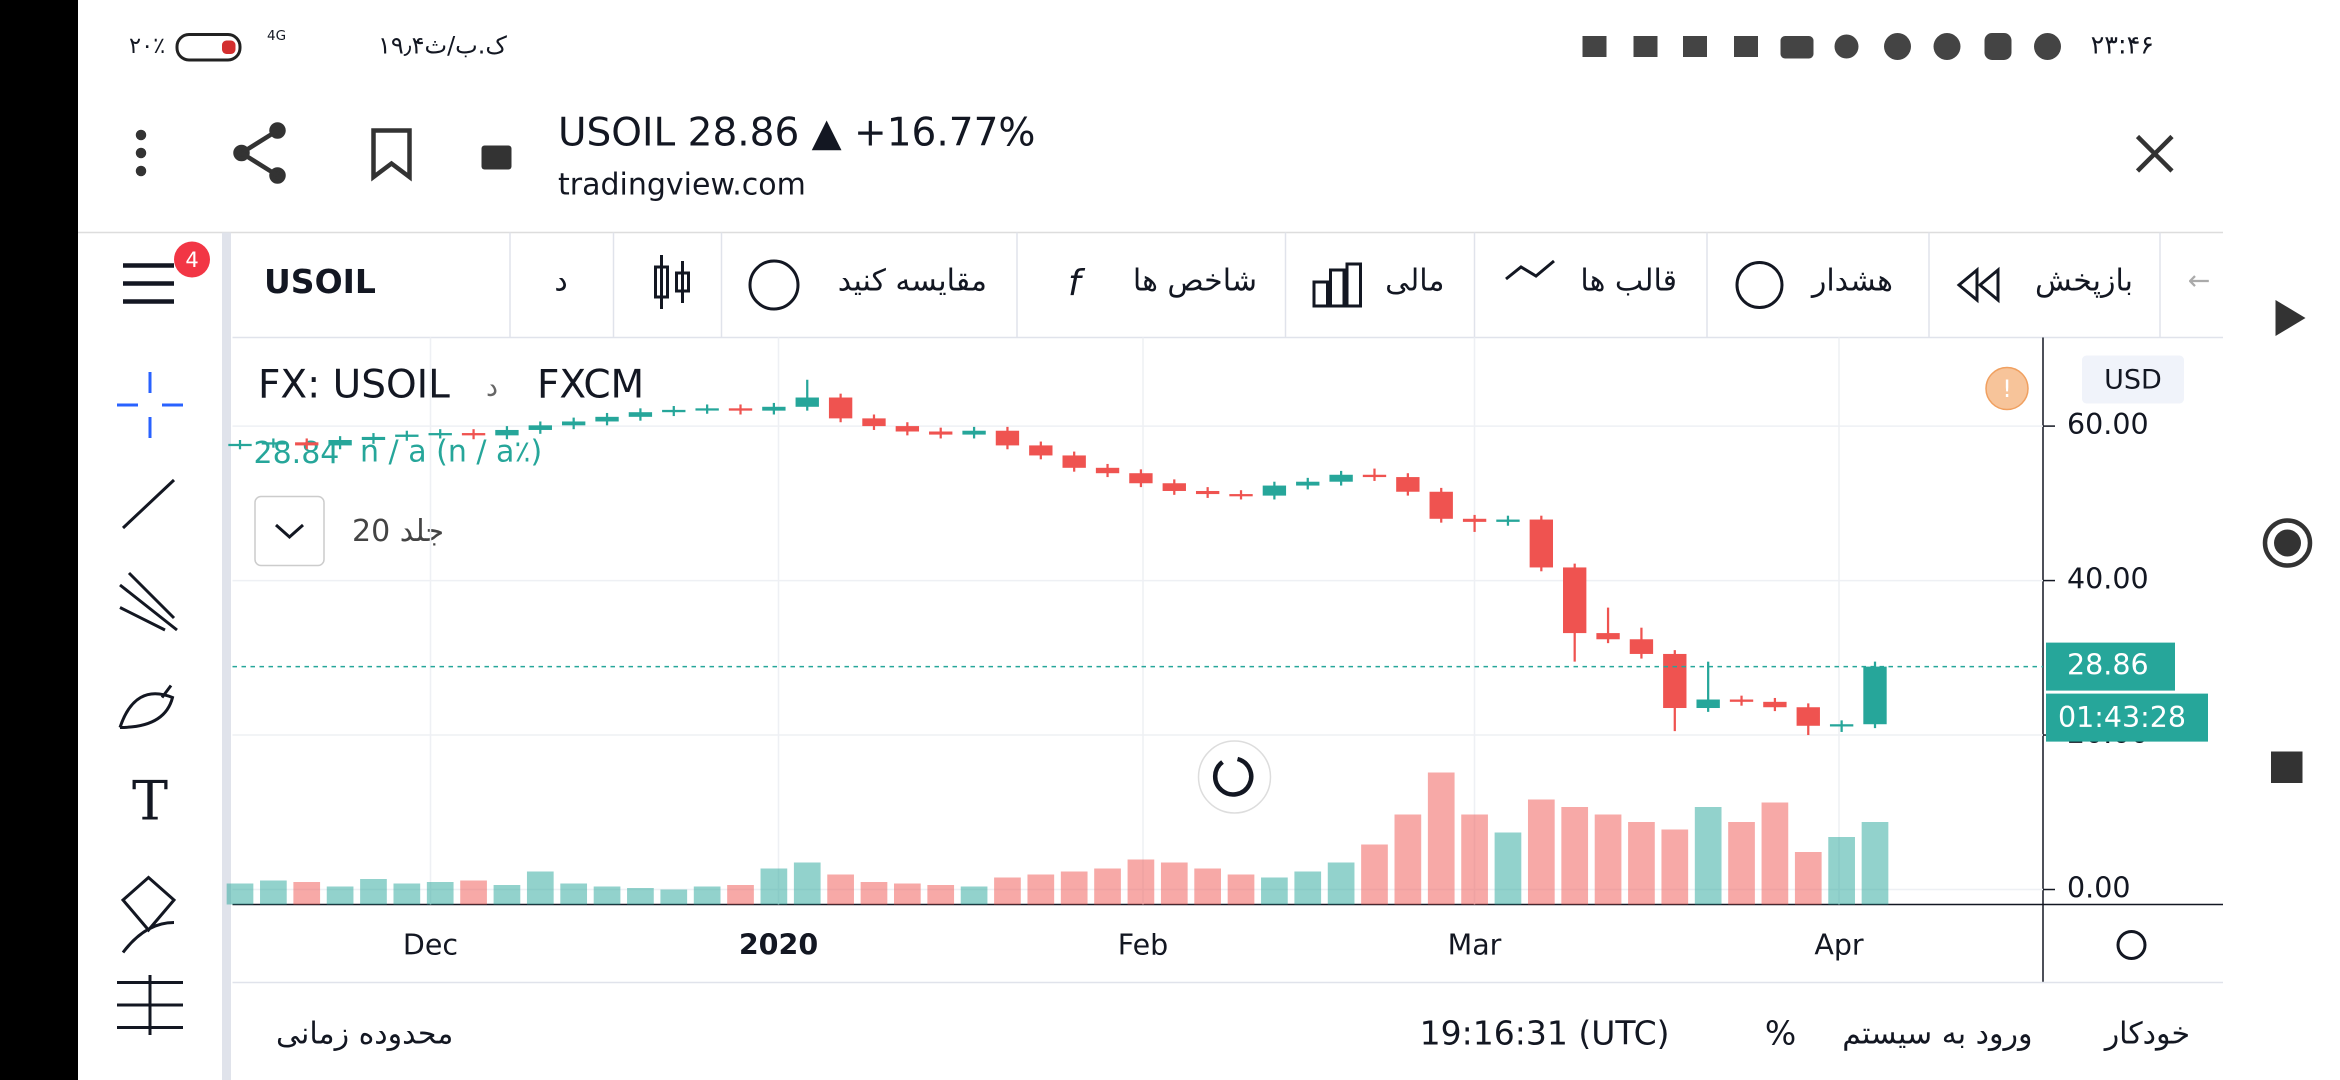 The height and width of the screenshot is (1080, 2340). What do you see at coordinates (147, 46) in the screenshot?
I see `status-battery: ۲۰٪` at bounding box center [147, 46].